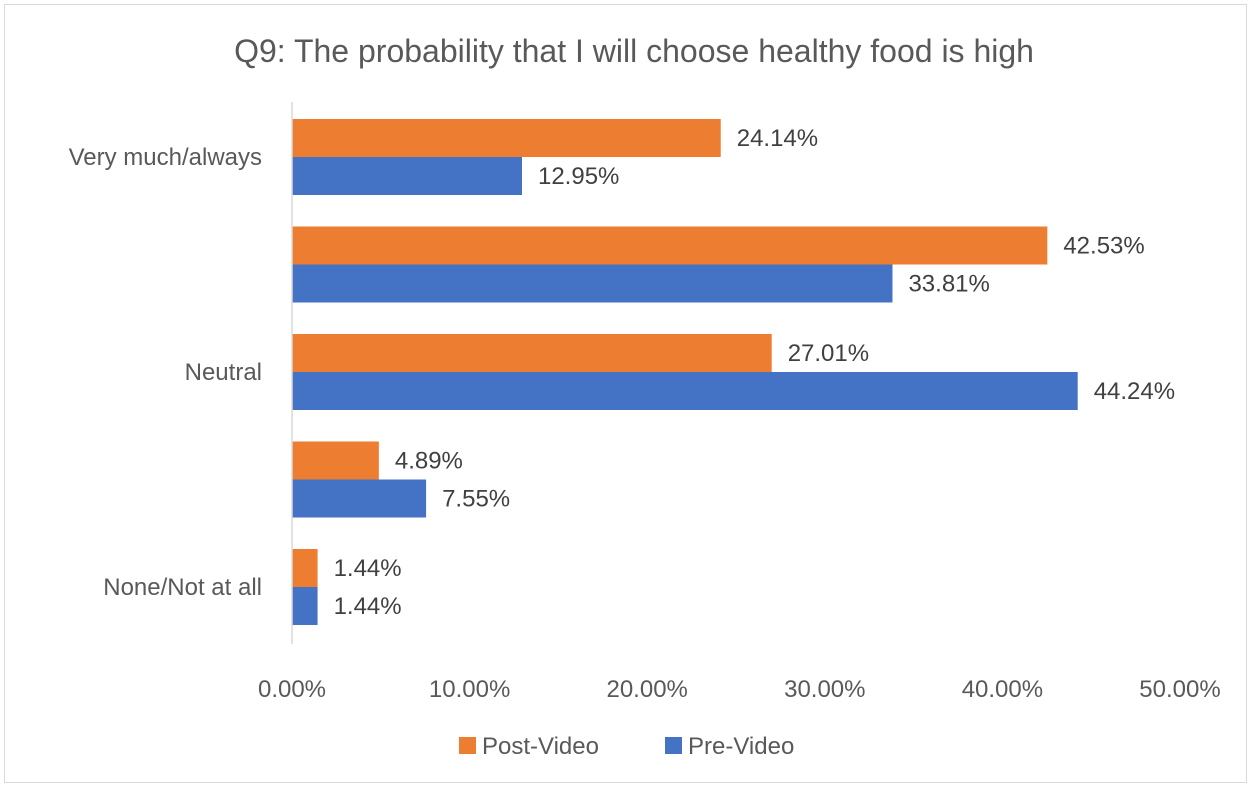  What do you see at coordinates (1103, 246) in the screenshot?
I see `data-label: 42.53%` at bounding box center [1103, 246].